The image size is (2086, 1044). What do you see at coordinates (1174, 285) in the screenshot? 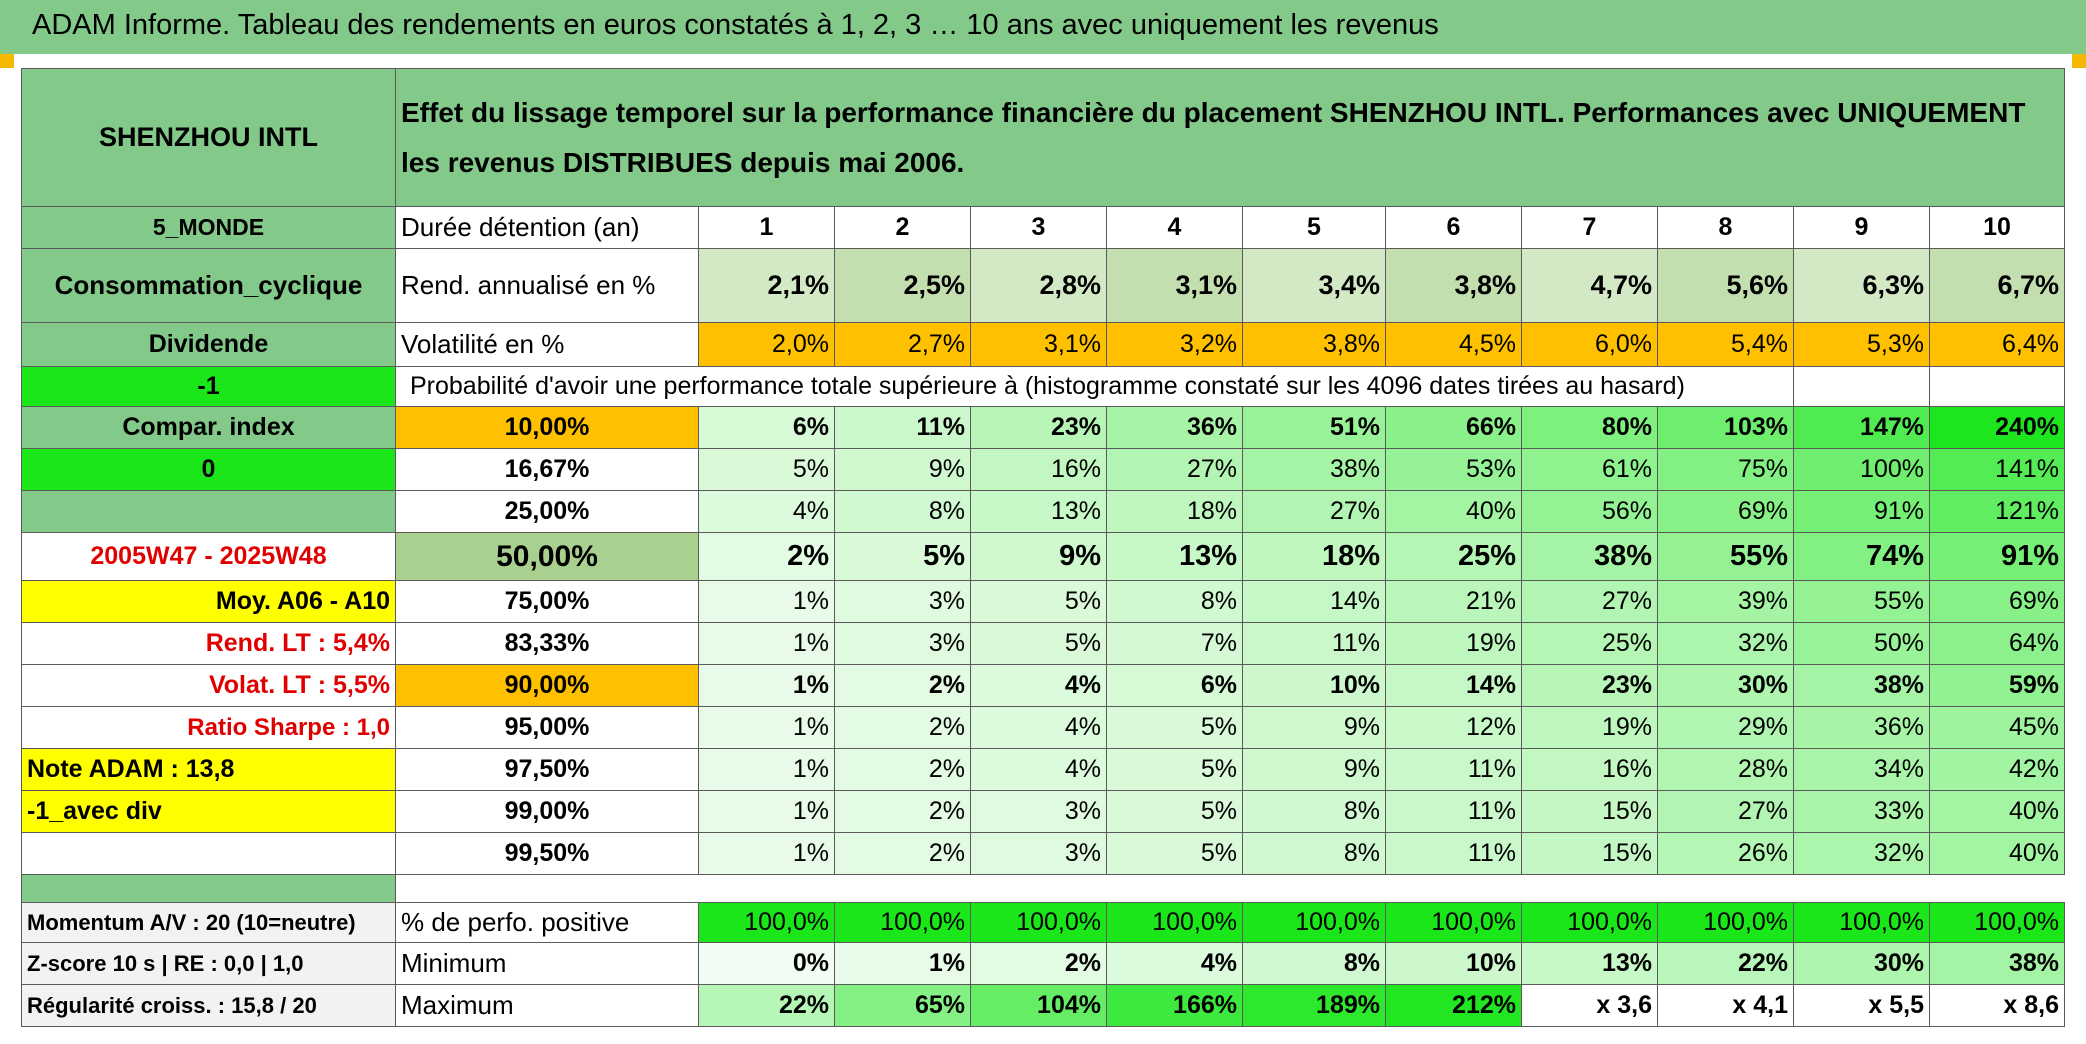
I see `annualized-return-value: 3,1%` at bounding box center [1174, 285].